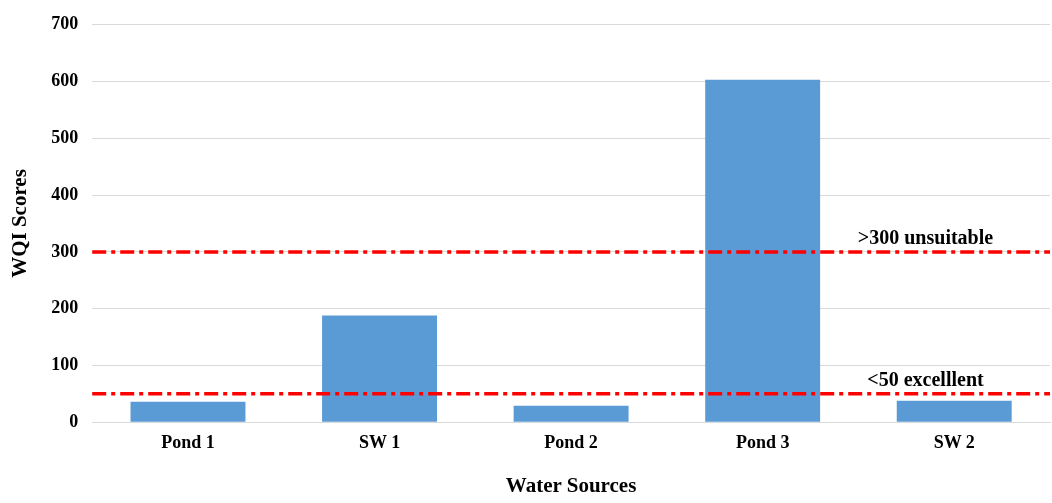 This screenshot has height=503, width=1052. What do you see at coordinates (954, 441) in the screenshot?
I see `x-tick-label: SW 2` at bounding box center [954, 441].